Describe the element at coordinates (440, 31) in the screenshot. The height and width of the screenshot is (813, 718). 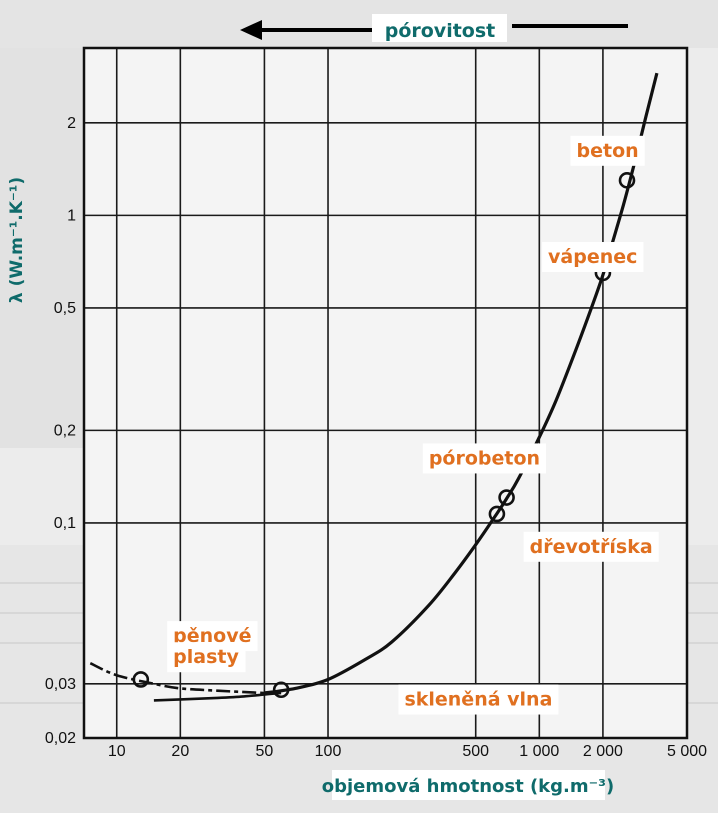
I see `porosity-label: pórovitost` at that location.